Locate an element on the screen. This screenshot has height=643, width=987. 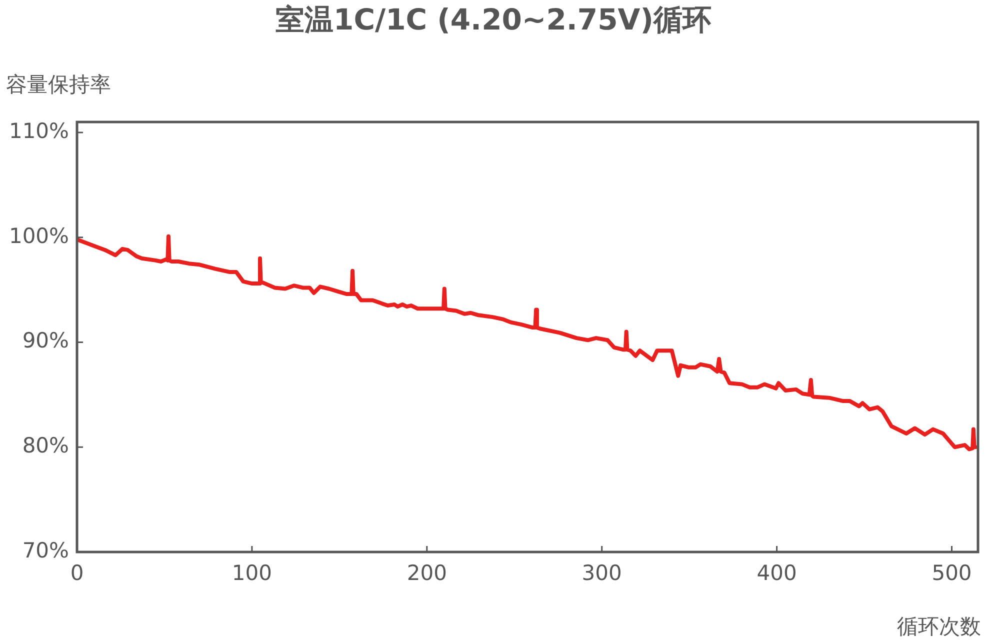
x-tick-label: 400 is located at coordinates (776, 573).